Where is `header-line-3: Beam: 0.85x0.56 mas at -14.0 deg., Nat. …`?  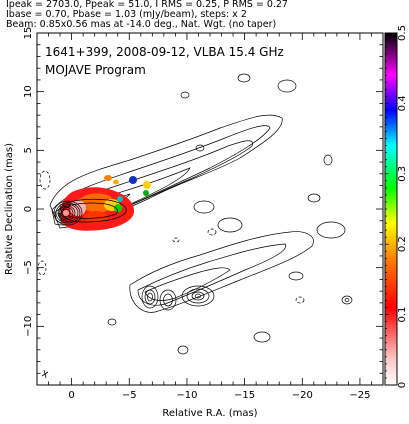 header-line-3: Beam: 0.85x0.56 mas at -14.0 deg., Nat. … is located at coordinates (141, 24).